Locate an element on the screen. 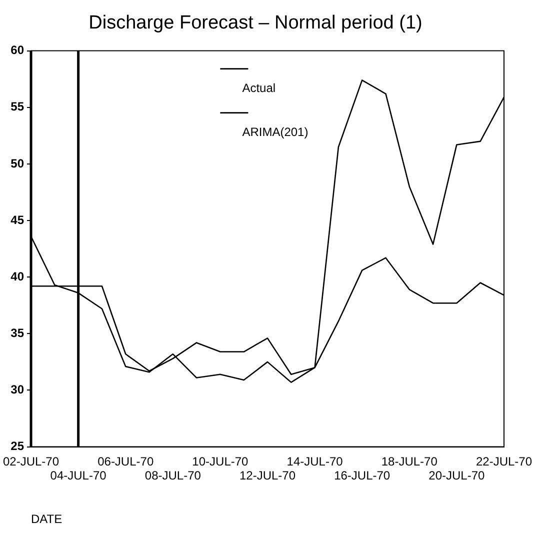  x-tick-label: 16-JUL-70 is located at coordinates (362, 475).